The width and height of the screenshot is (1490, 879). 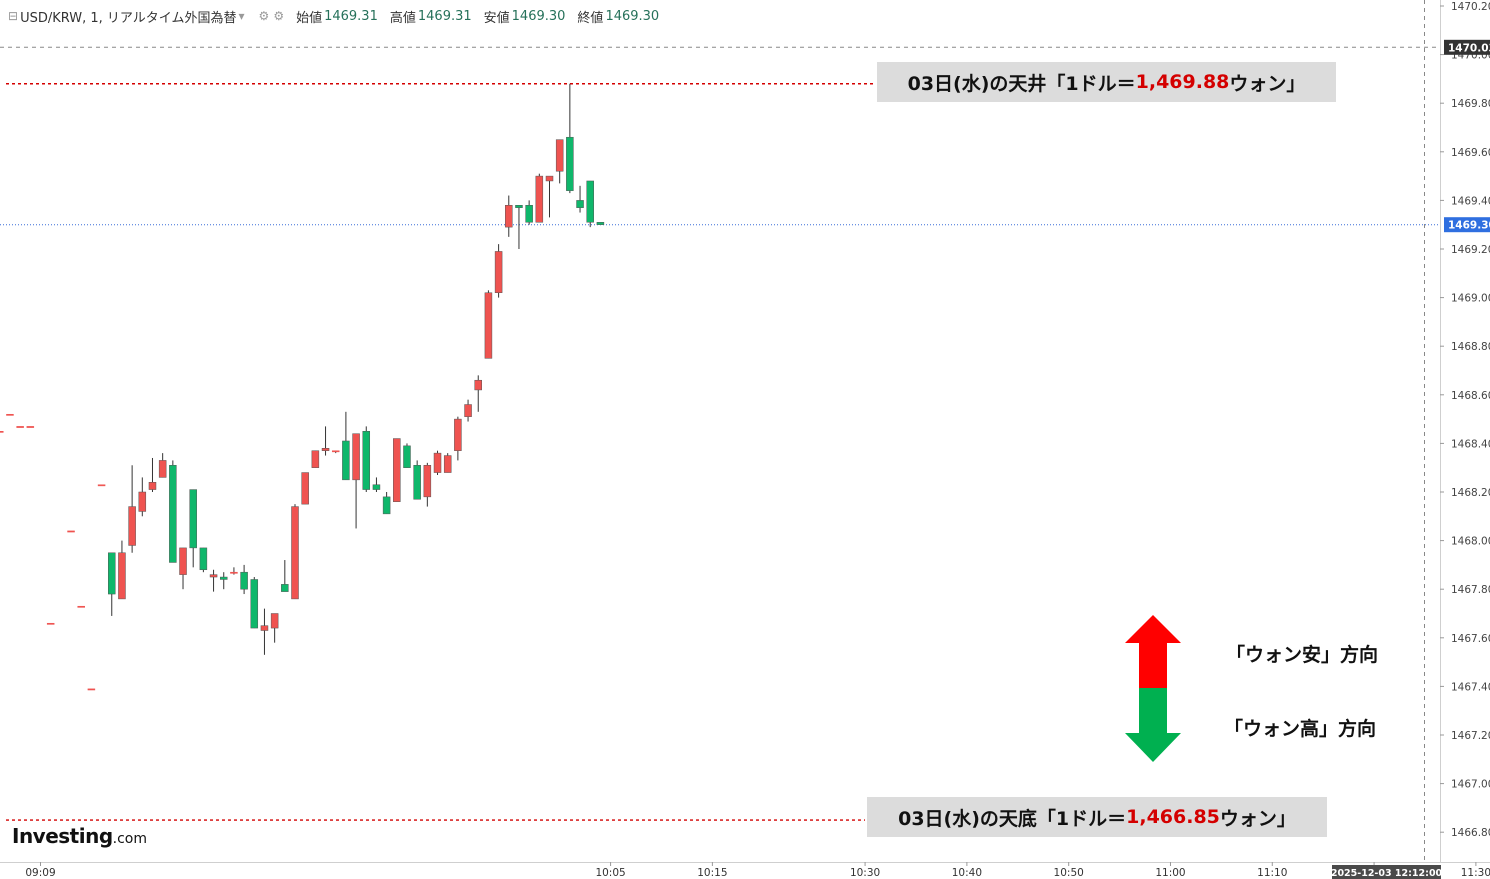 I want to click on triangle-down-icon: ▾, so click(x=241, y=16).